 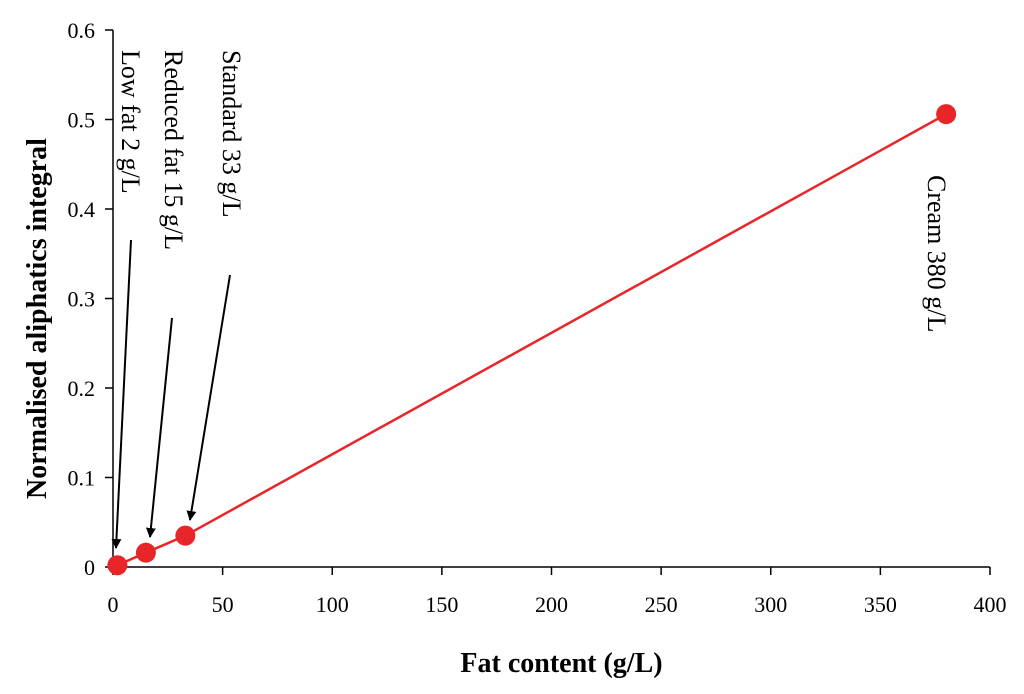 I want to click on y-tick-label: 0.1, so click(x=82, y=478).